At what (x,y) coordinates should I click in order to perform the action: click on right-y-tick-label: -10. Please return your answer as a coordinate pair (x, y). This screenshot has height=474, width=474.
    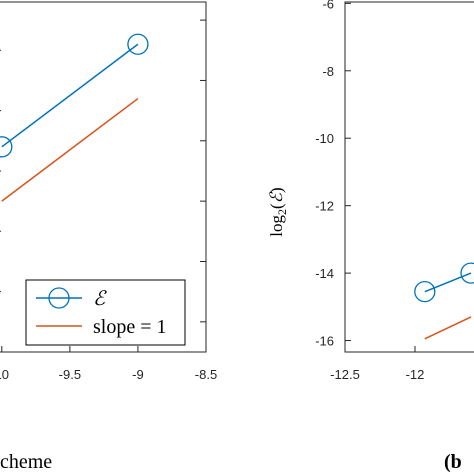
    Looking at the image, I should click on (324, 138).